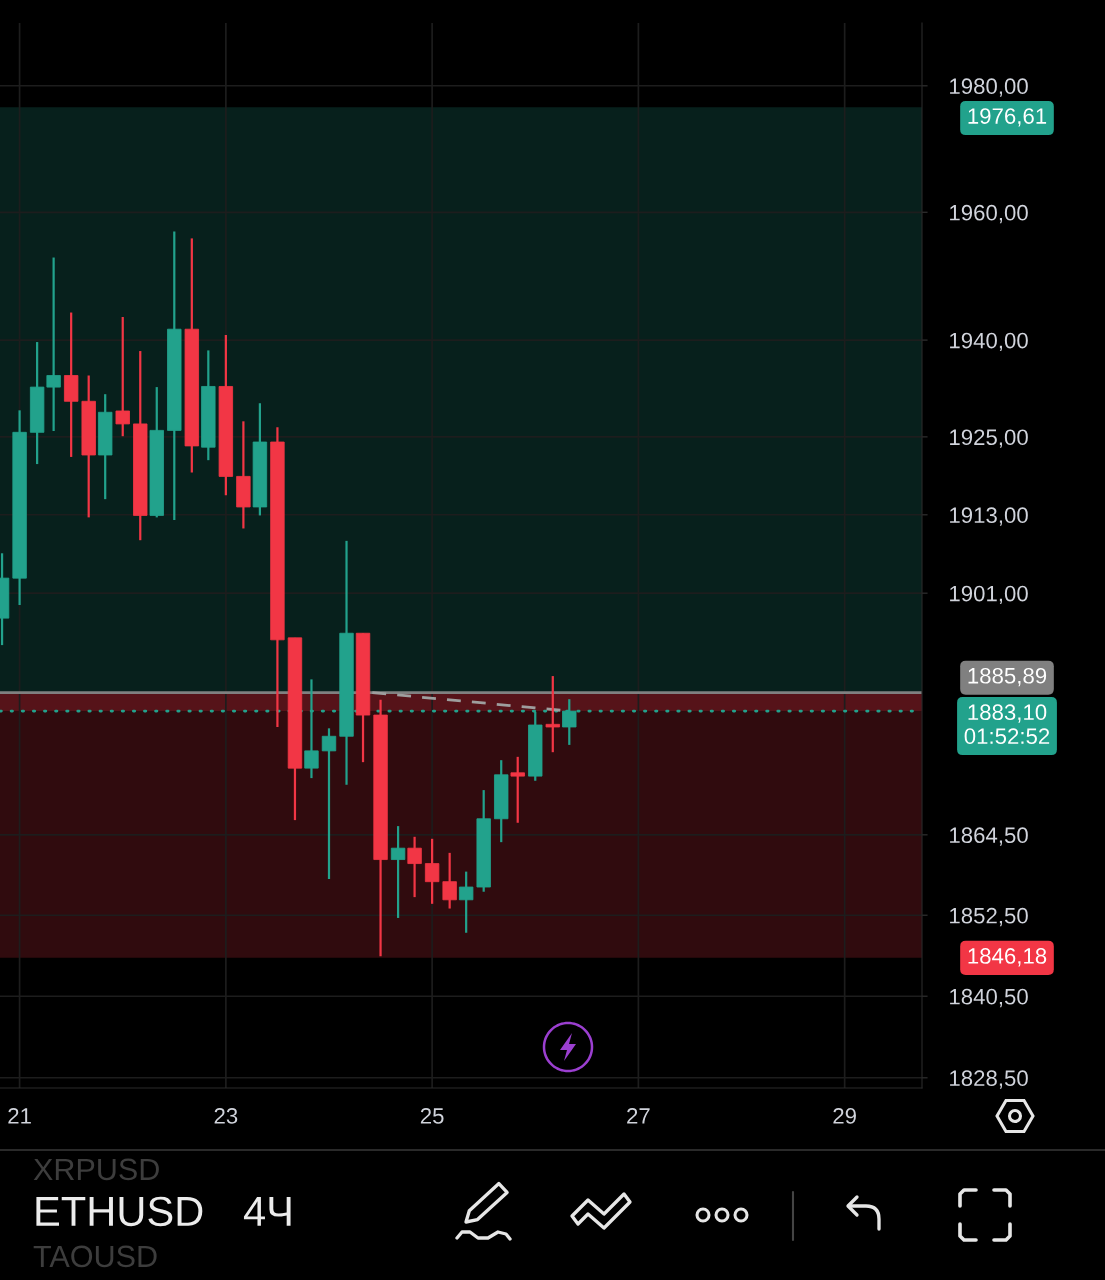 The width and height of the screenshot is (1105, 1280). What do you see at coordinates (989, 87) in the screenshot?
I see `y-tick-label: 1980,00` at bounding box center [989, 87].